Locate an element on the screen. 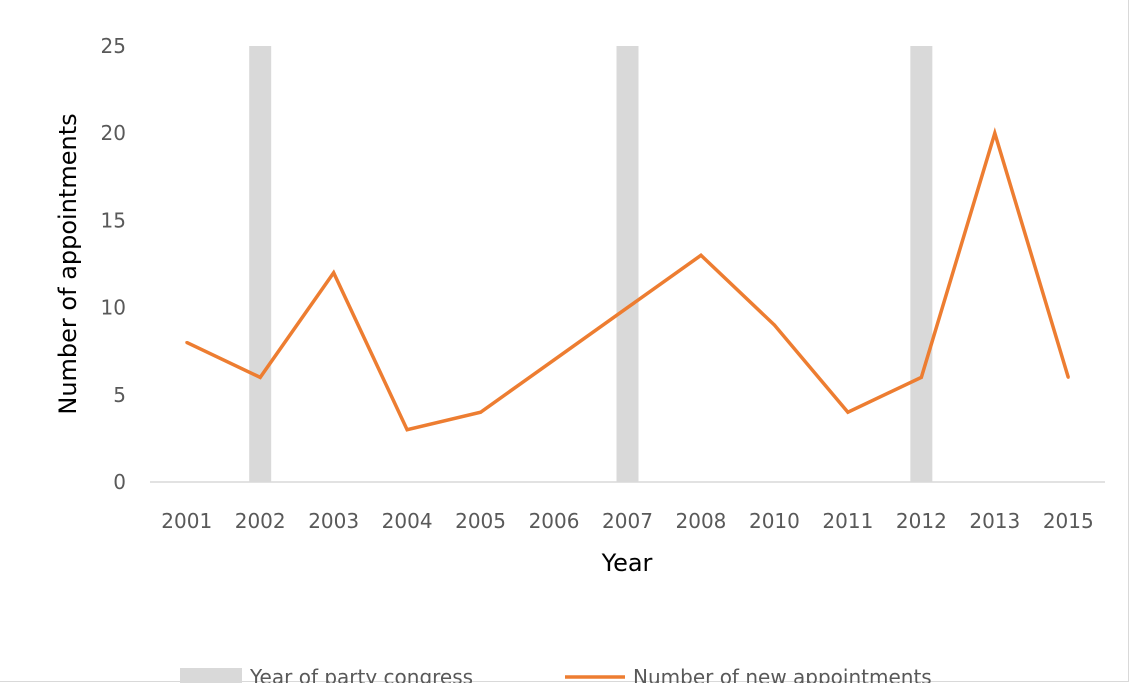 Image resolution: width=1130 pixels, height=683 pixels. point-2007 is located at coordinates (627, 308).